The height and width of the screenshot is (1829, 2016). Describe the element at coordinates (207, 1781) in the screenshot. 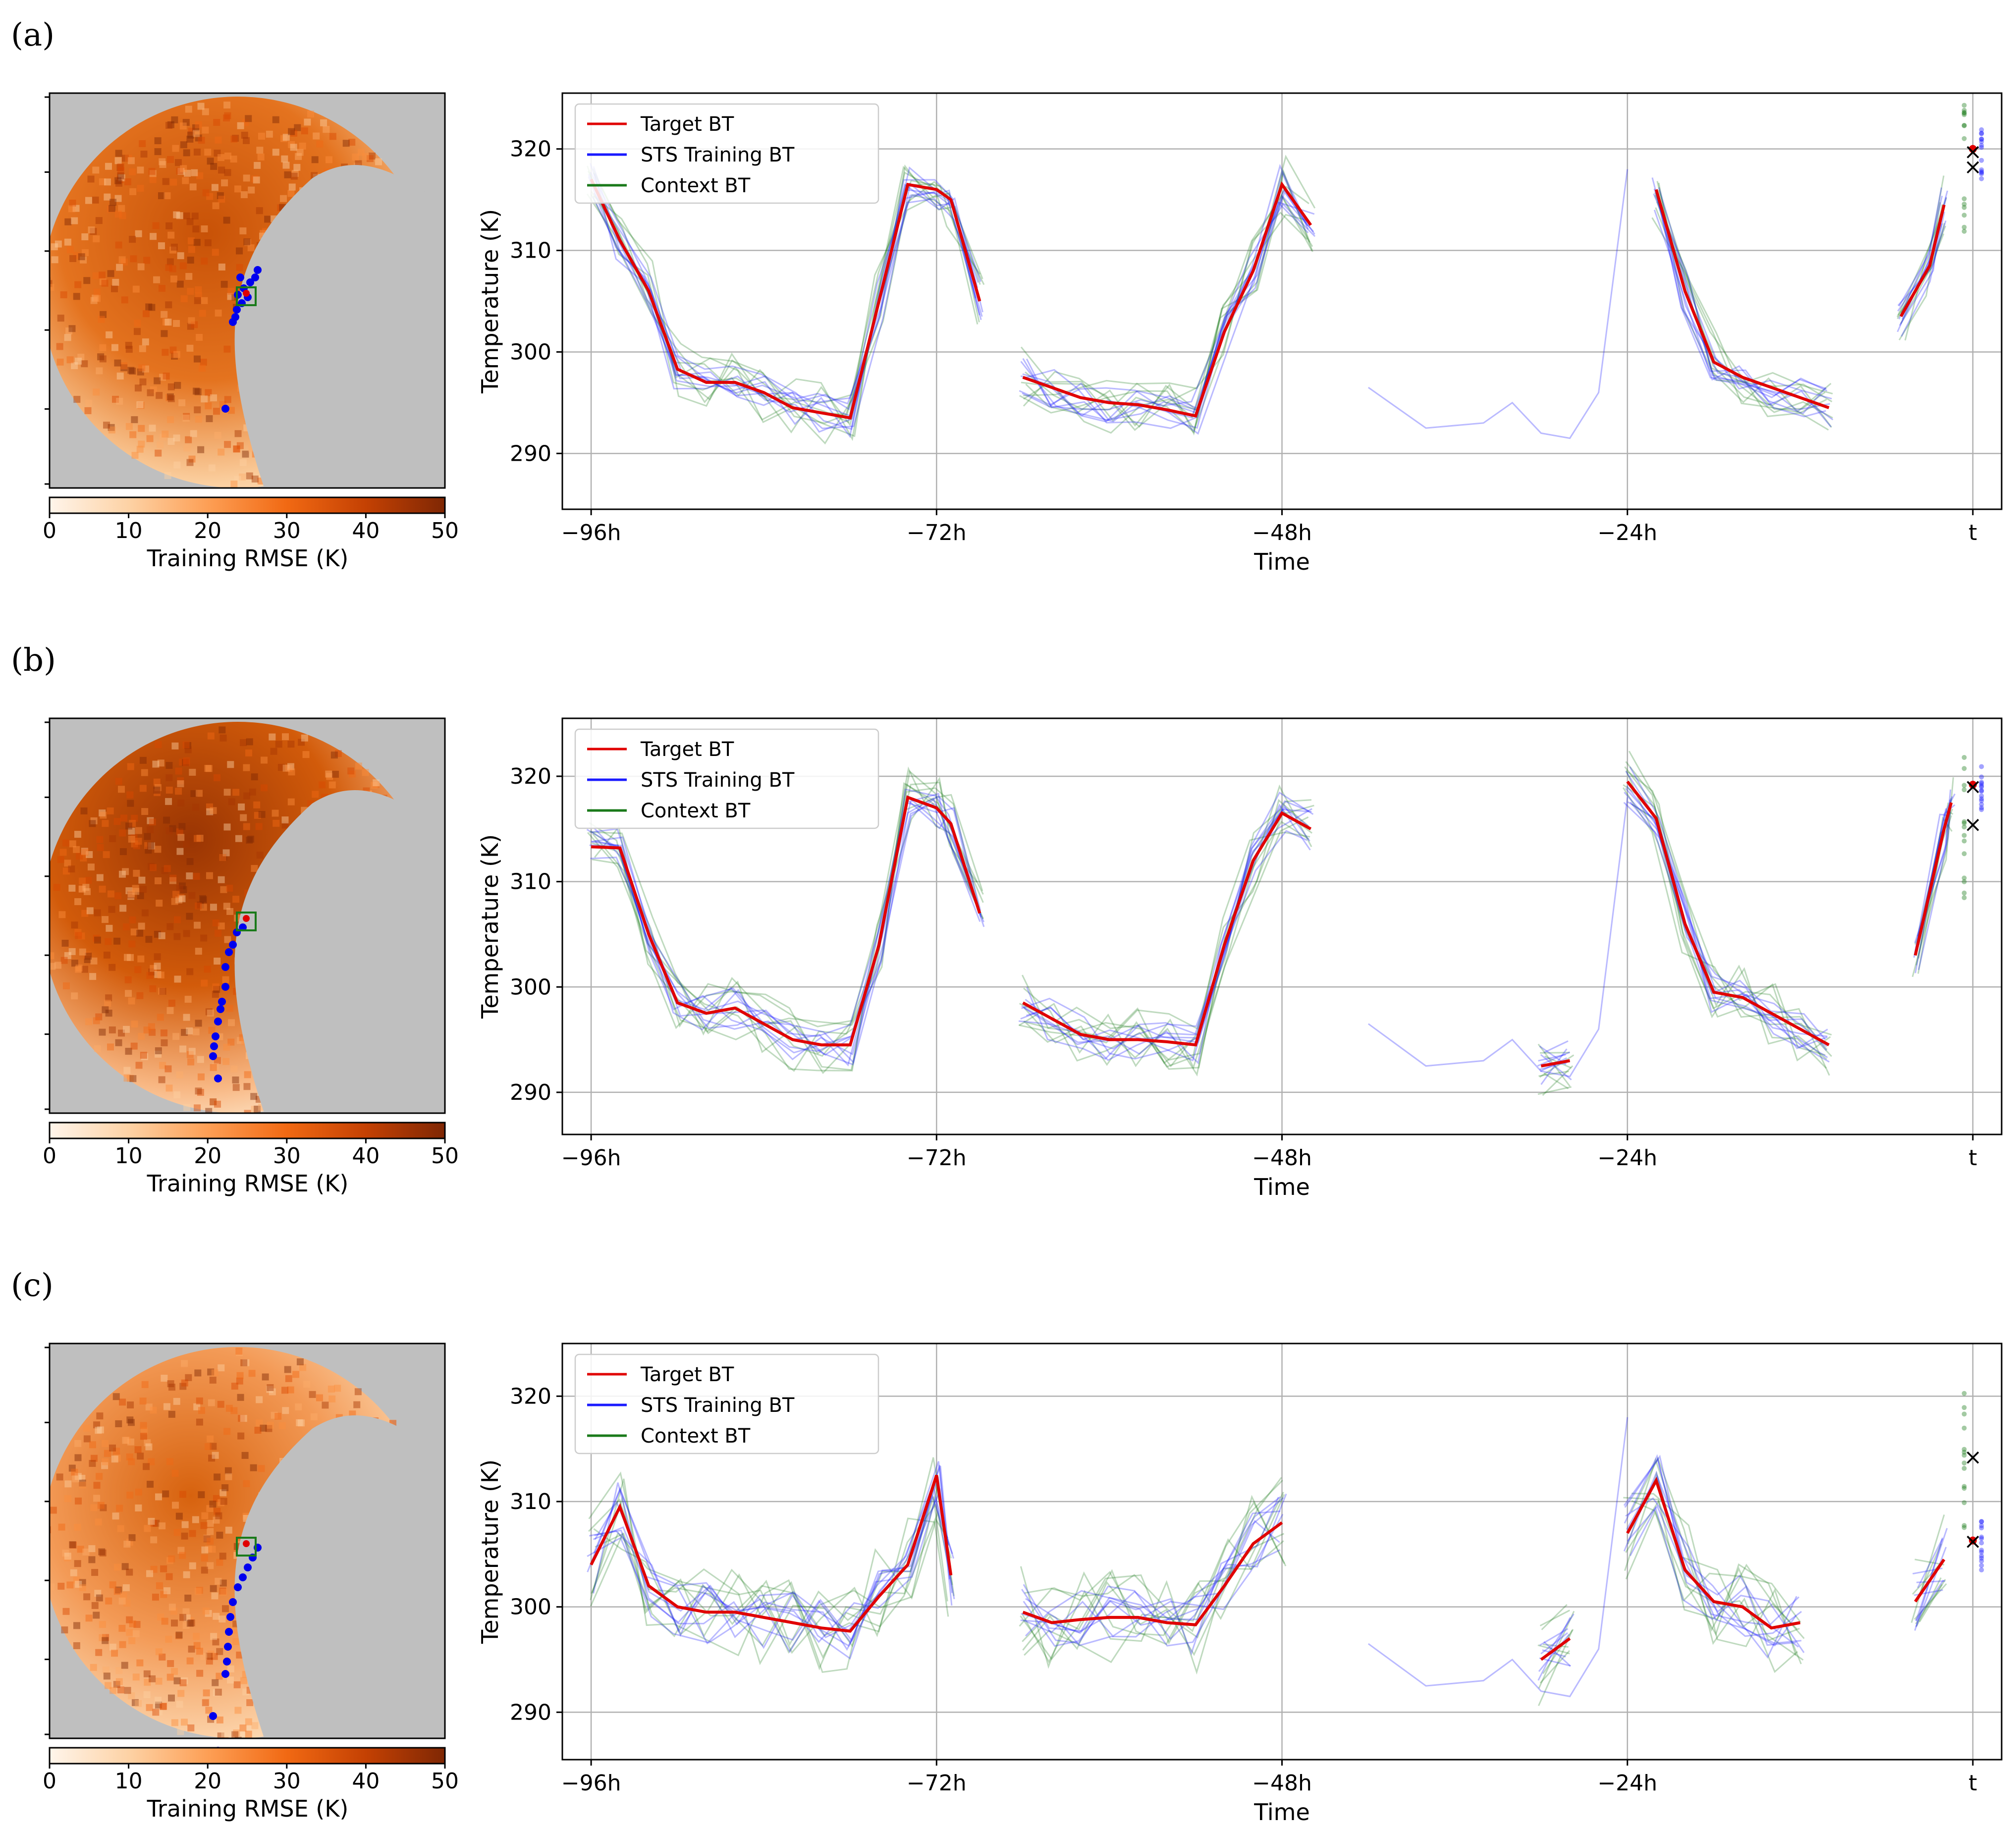

I see `colorbar-tick-label: 20` at that location.